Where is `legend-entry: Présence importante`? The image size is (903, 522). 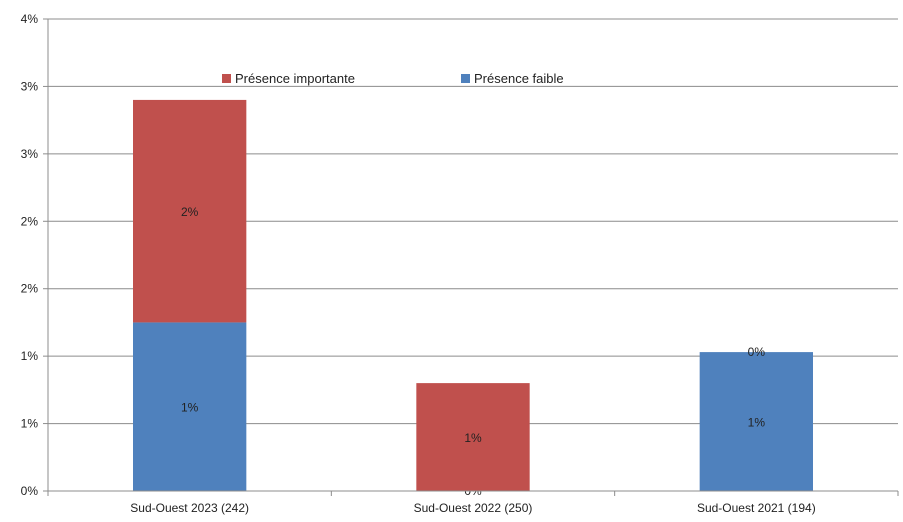
legend-entry: Présence importante is located at coordinates (288, 78).